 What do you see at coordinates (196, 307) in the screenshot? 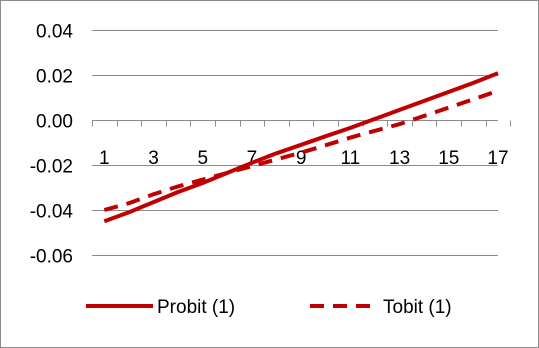
I see `legend-label: Probit (1)` at bounding box center [196, 307].